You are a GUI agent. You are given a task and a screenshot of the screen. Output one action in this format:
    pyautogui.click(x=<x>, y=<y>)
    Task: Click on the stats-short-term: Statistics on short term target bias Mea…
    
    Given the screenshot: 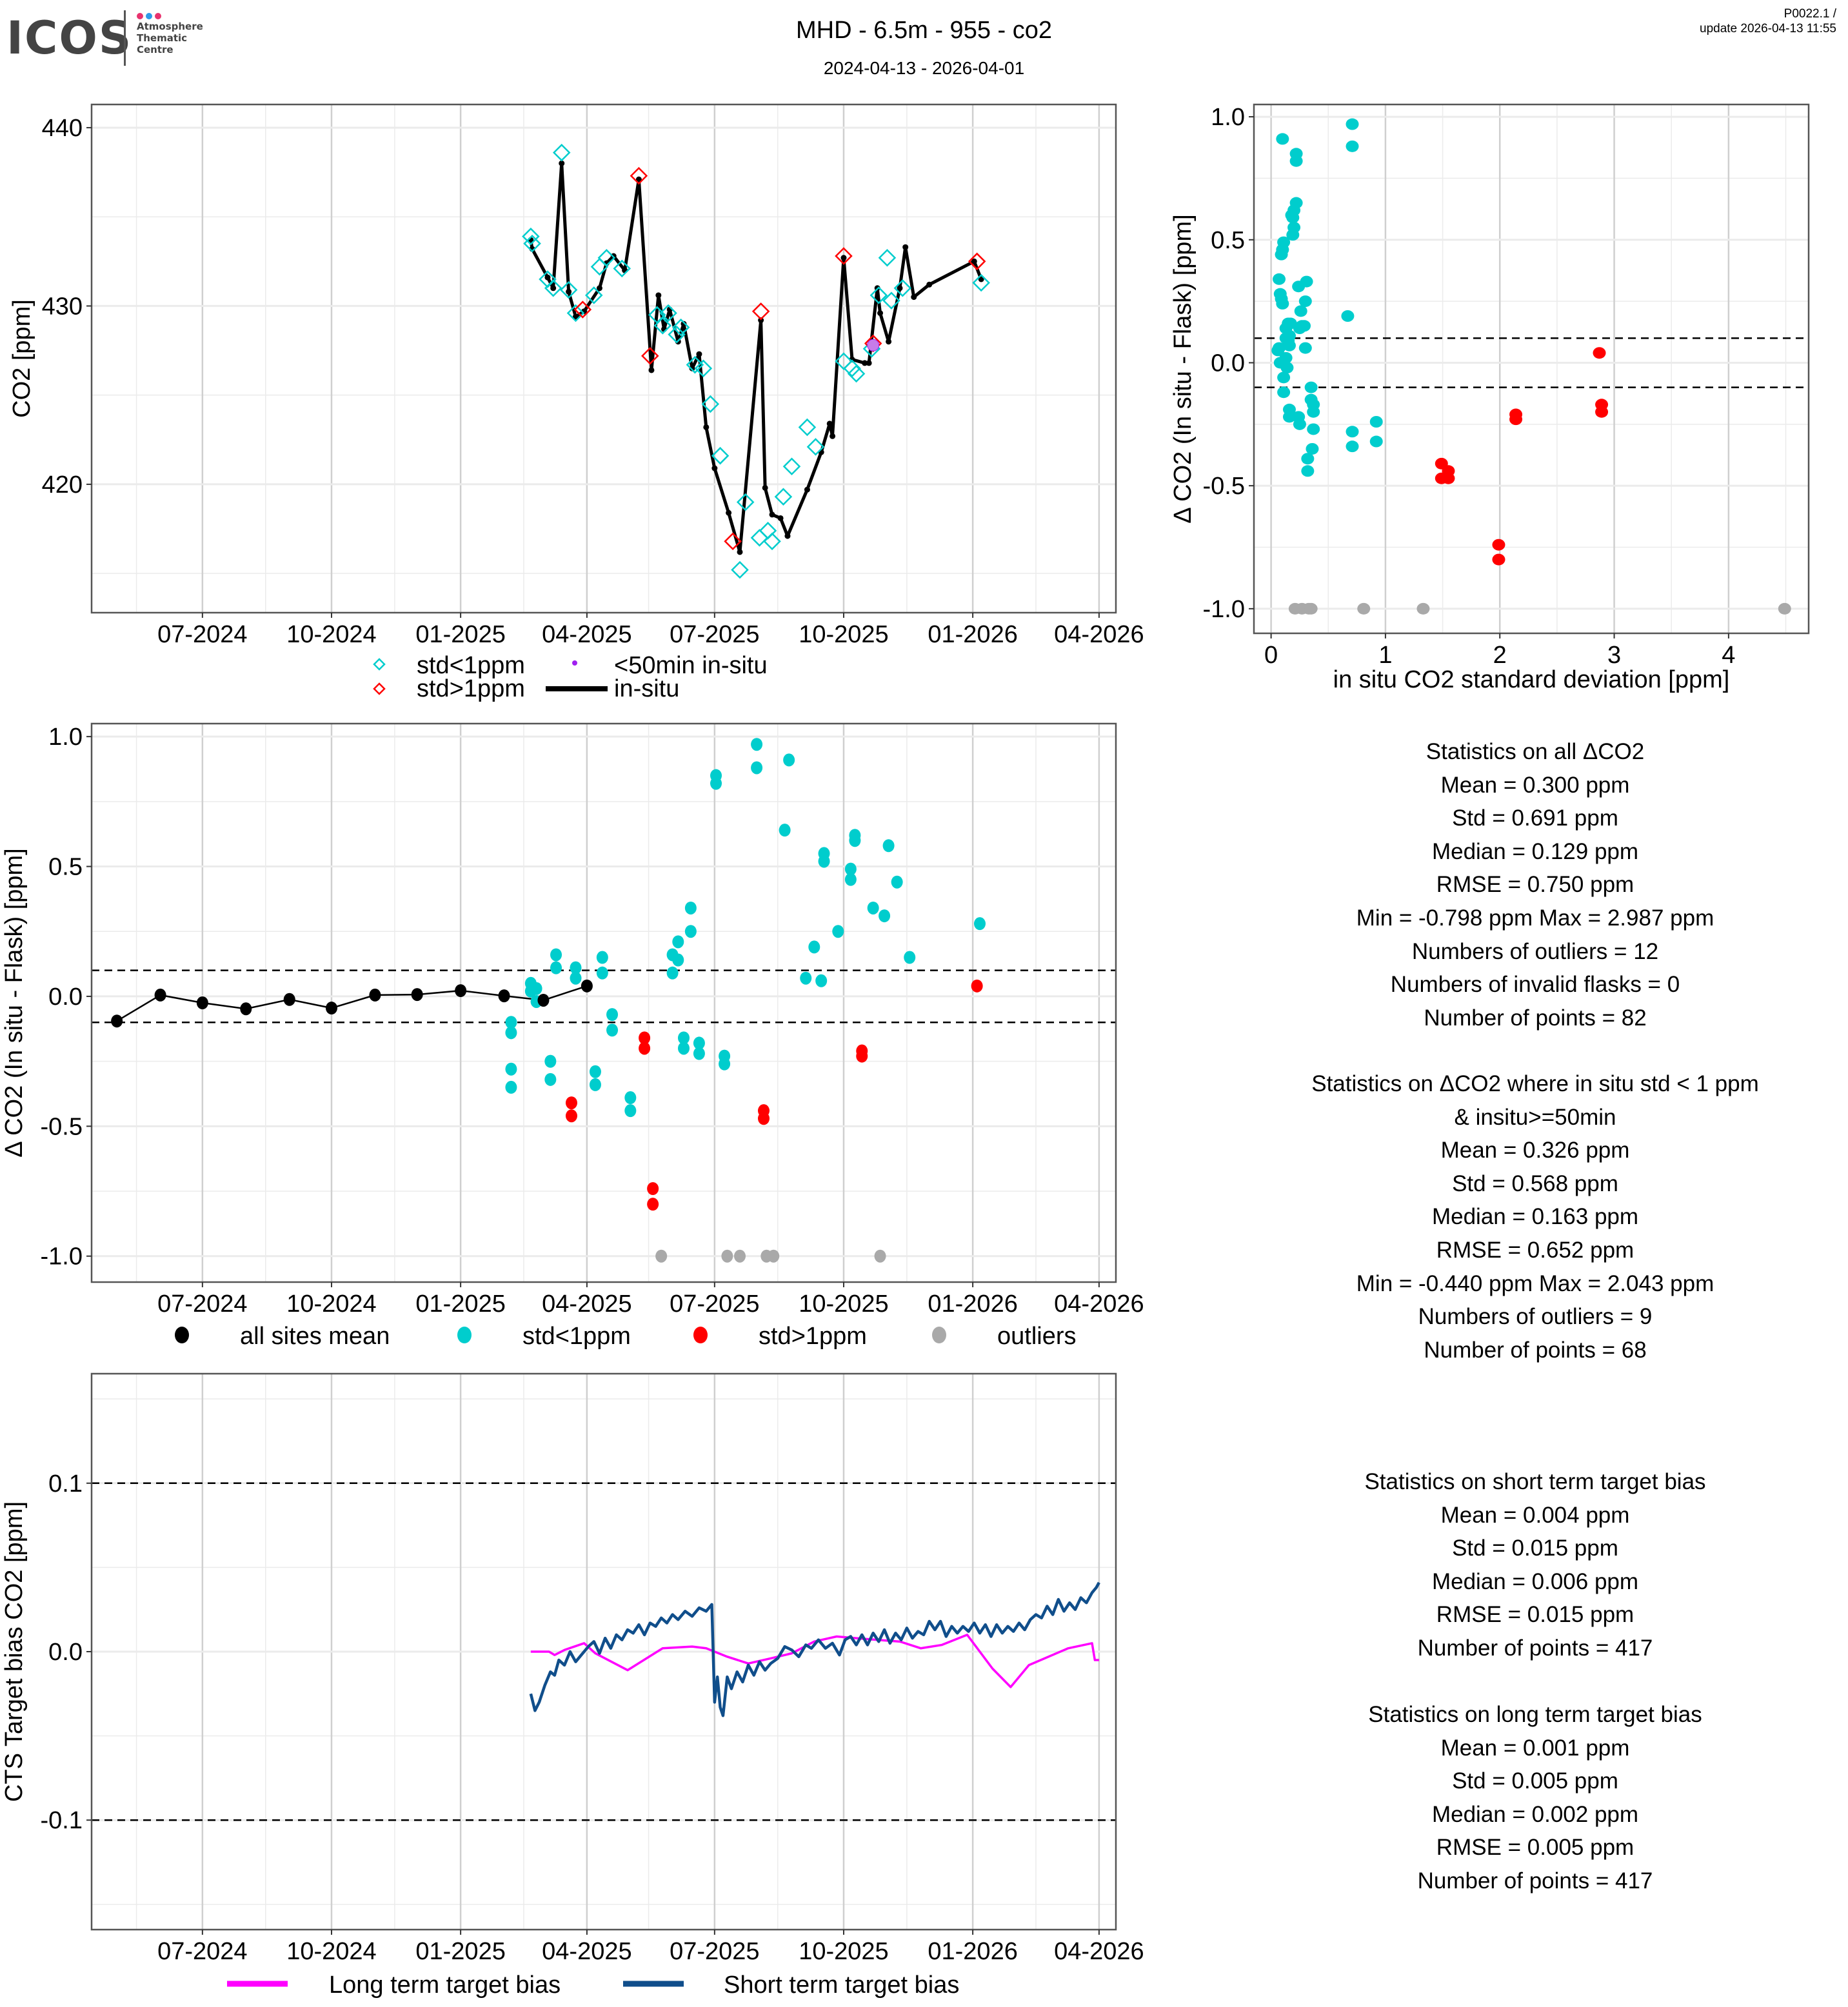 What is the action you would take?
    pyautogui.click(x=1535, y=1565)
    